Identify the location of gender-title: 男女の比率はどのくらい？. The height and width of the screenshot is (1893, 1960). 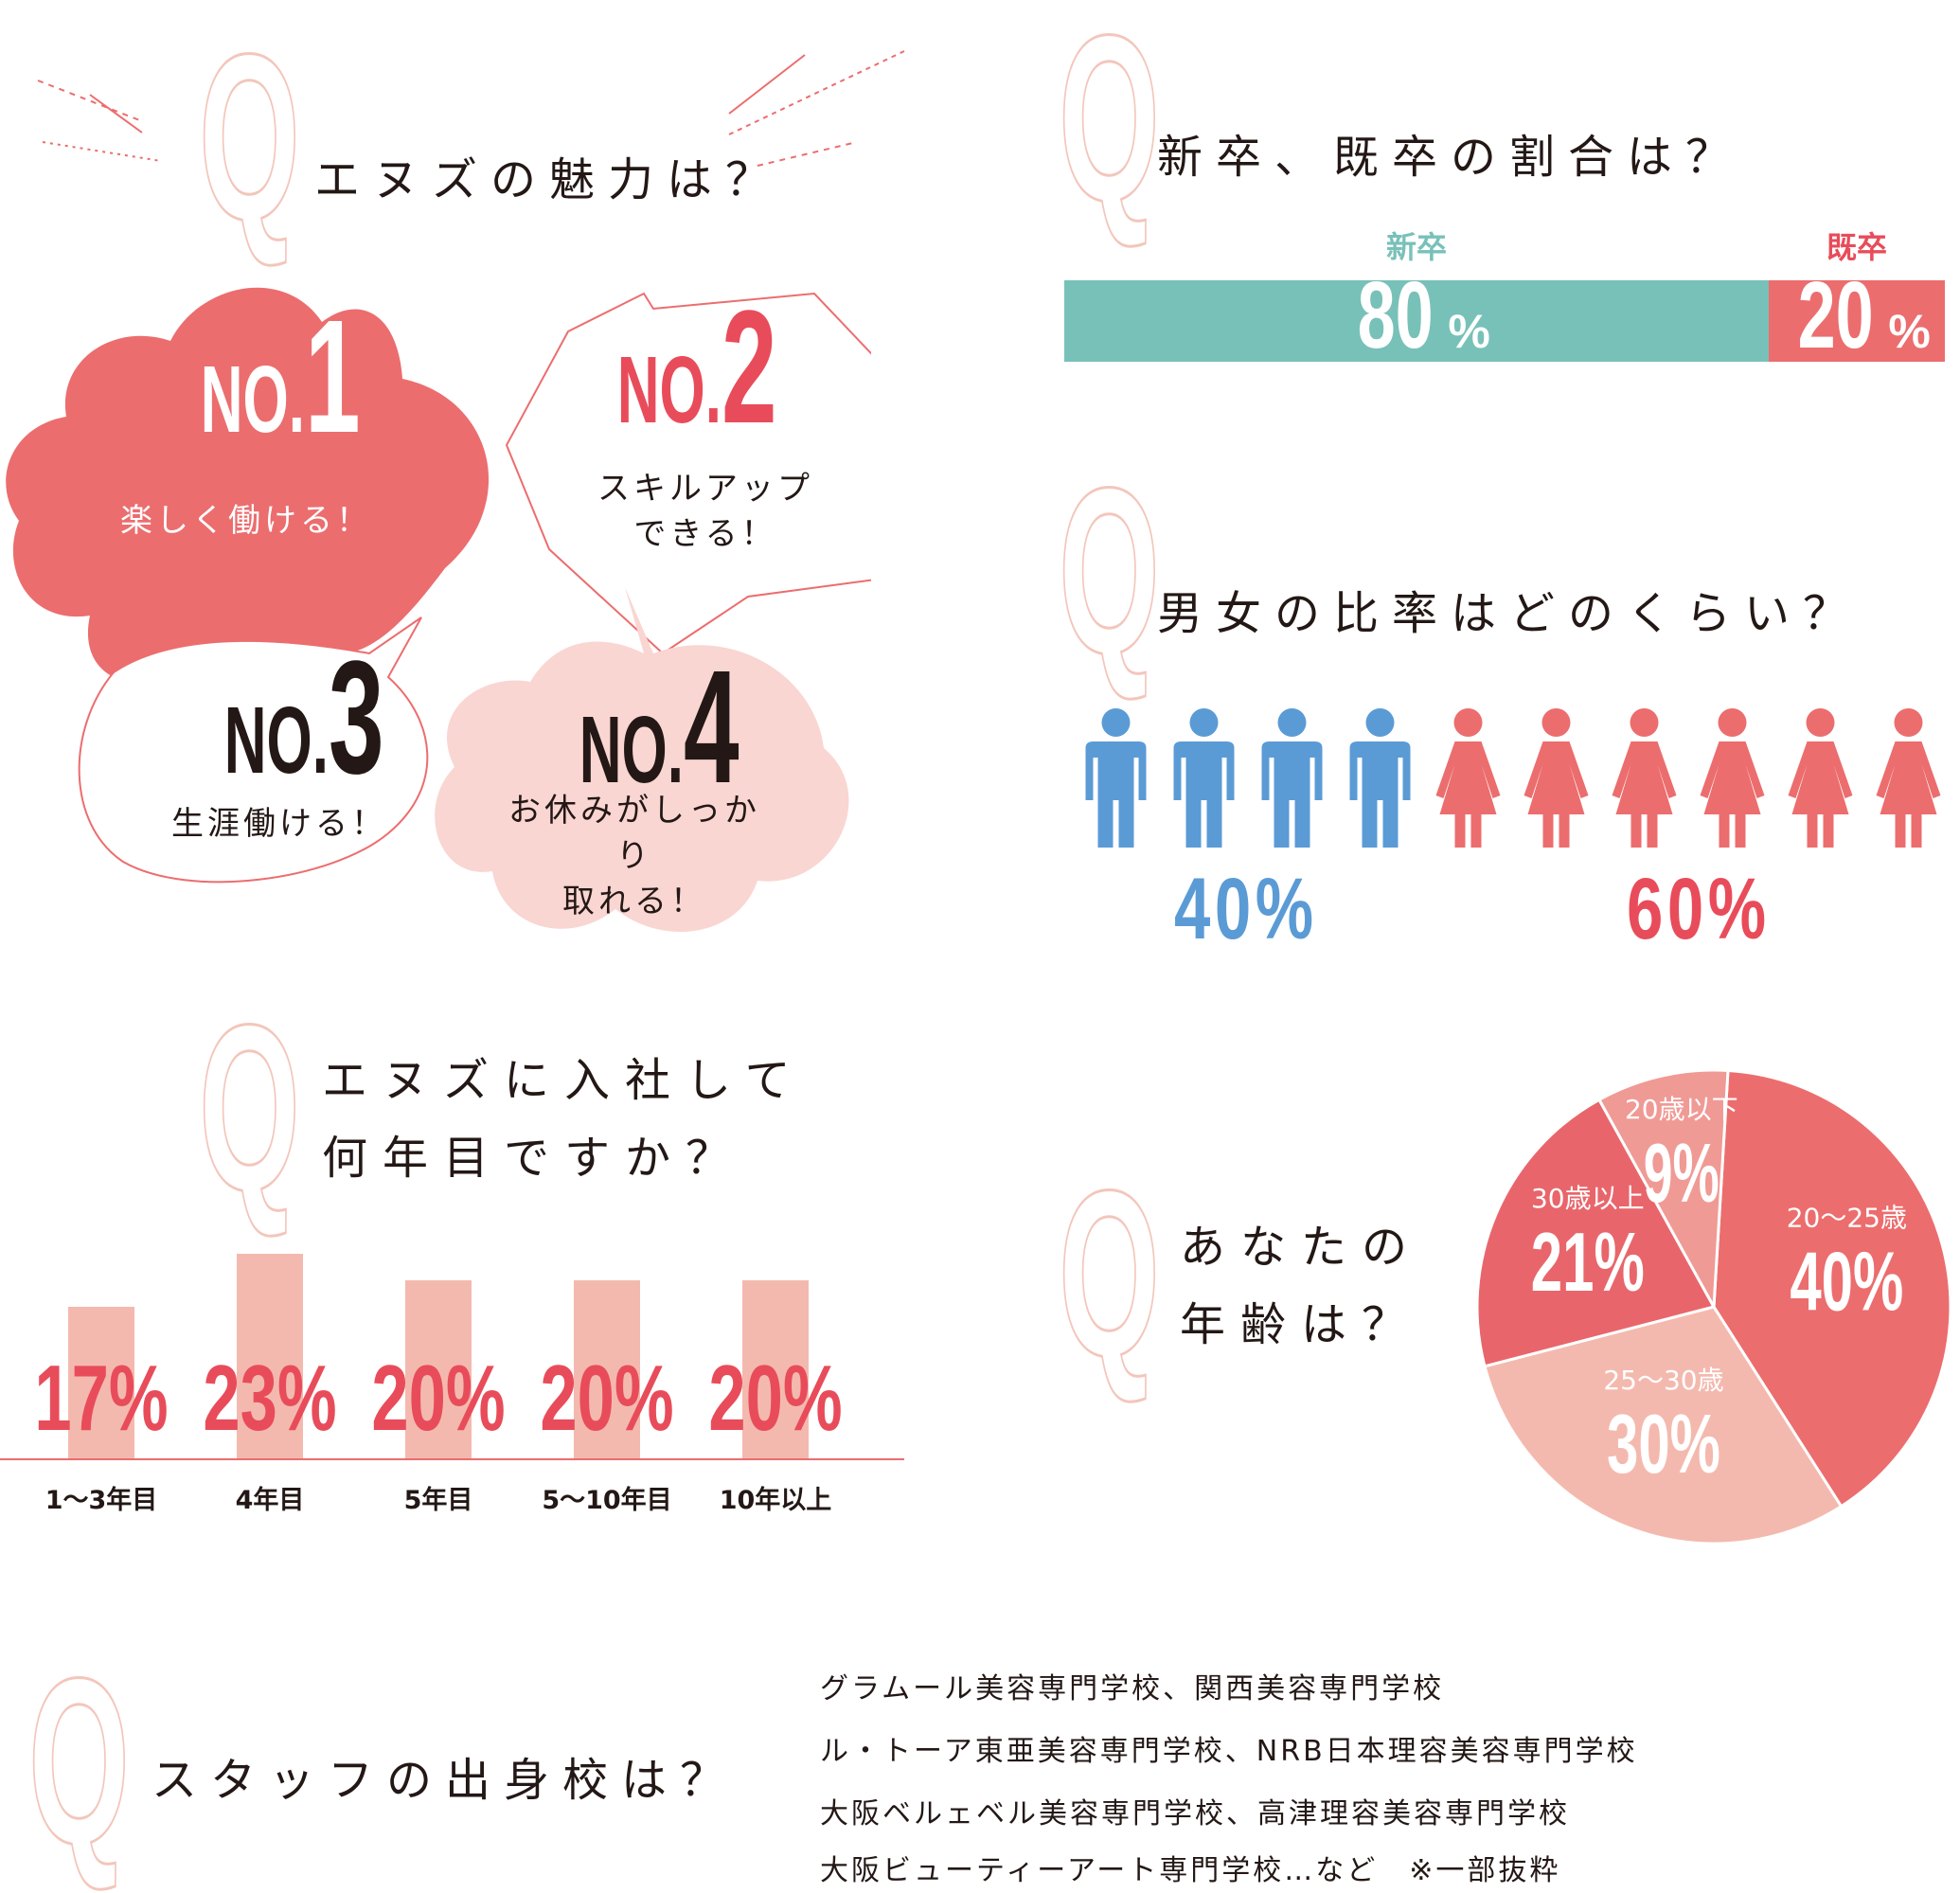
(1509, 613).